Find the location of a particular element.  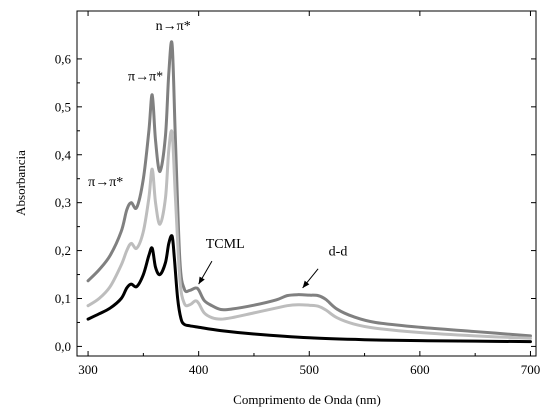

y-tick-label: 0,2 is located at coordinates (63, 250).